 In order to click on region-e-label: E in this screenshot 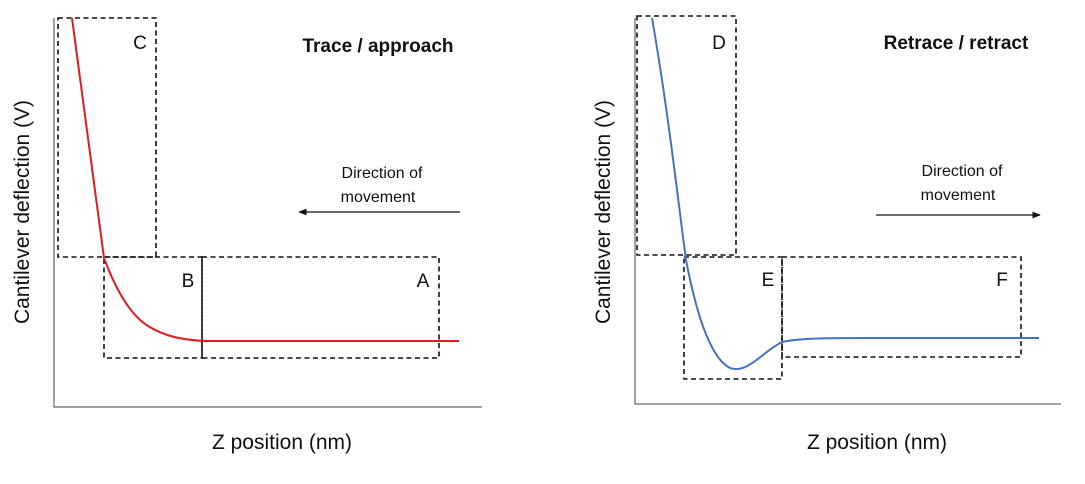, I will do `click(768, 280)`.